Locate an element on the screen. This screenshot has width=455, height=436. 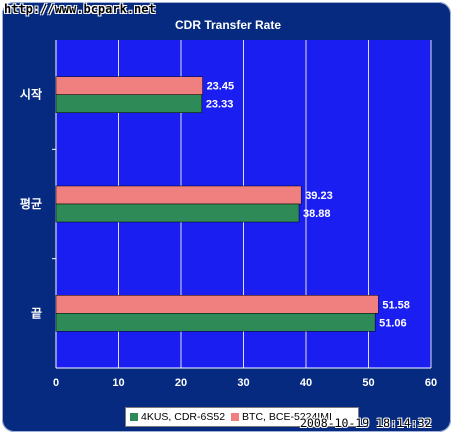
x-tick-label-5: 50 is located at coordinates (368, 383).